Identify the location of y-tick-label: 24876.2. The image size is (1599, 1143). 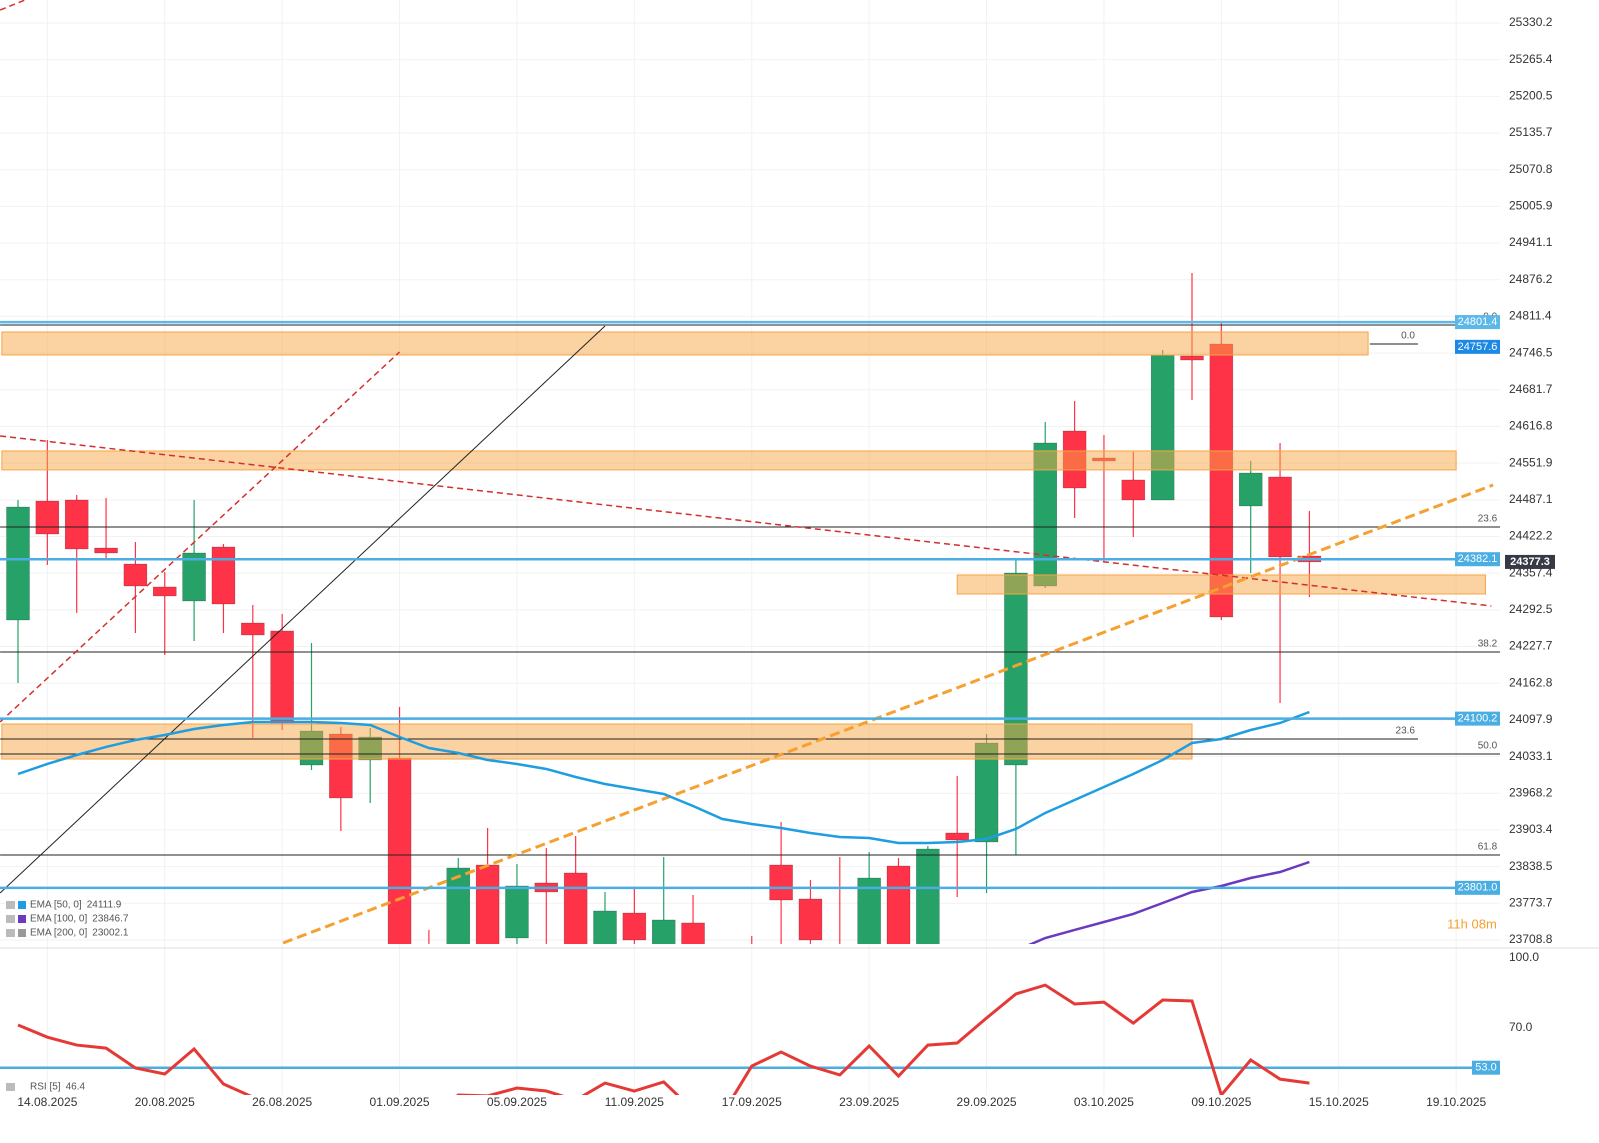
(1531, 279).